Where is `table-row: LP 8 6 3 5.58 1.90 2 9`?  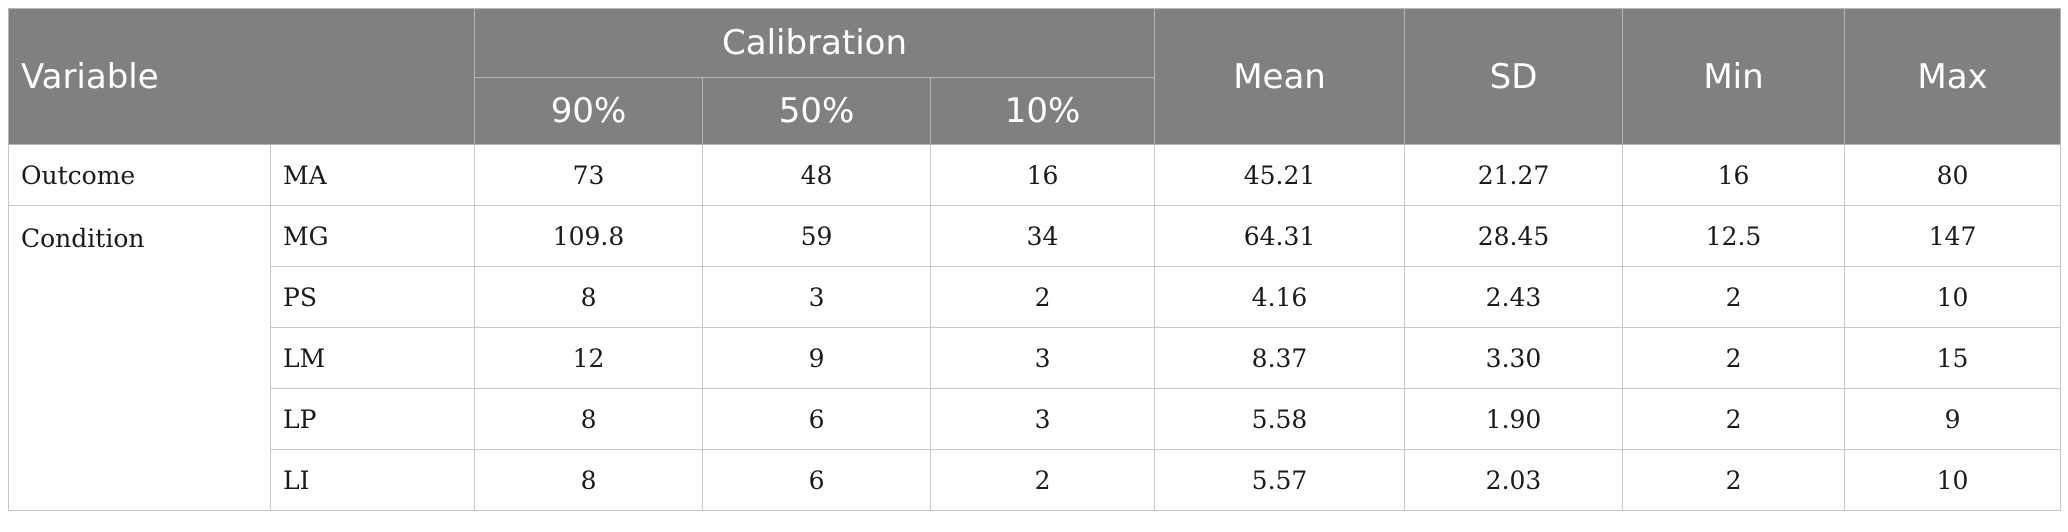
table-row: LP 8 6 3 5.58 1.90 2 9 is located at coordinates (1035, 419).